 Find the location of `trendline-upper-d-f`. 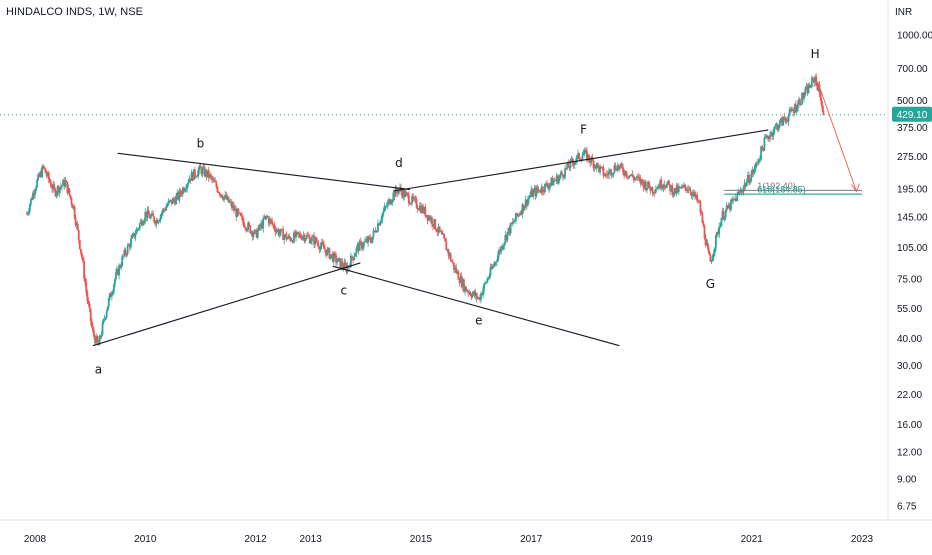

trendline-upper-d-f is located at coordinates (581, 160).